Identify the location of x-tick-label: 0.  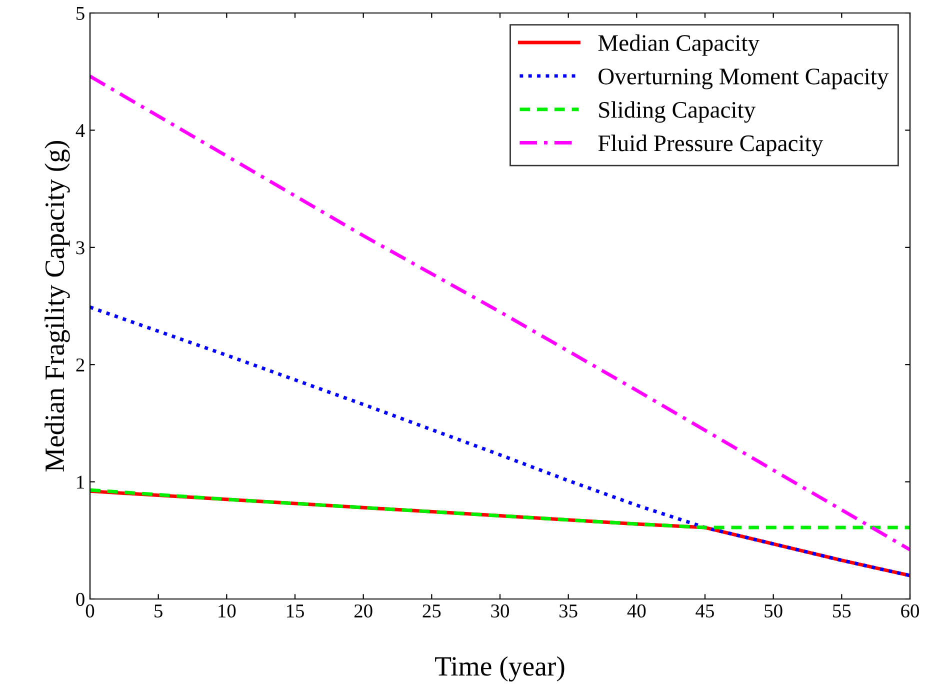
(90, 611).